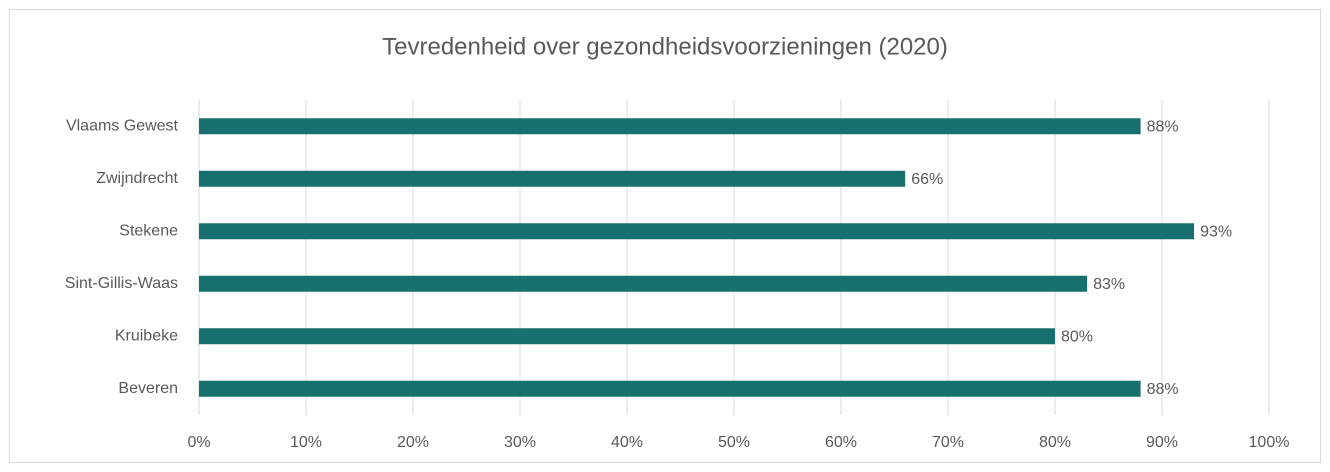 This screenshot has width=1330, height=472. I want to click on x-tick-label: 60%, so click(841, 442).